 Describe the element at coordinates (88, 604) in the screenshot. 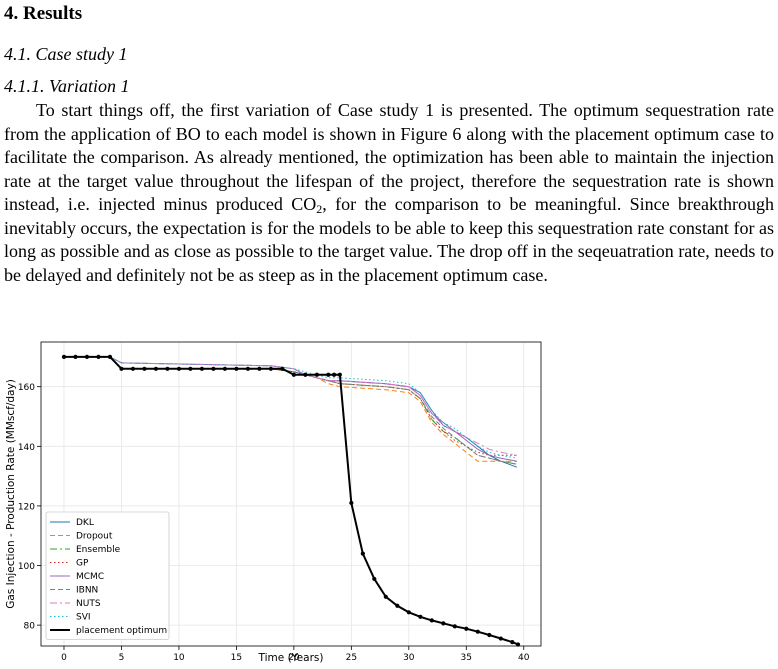

I see `legend-label: NUTS` at that location.